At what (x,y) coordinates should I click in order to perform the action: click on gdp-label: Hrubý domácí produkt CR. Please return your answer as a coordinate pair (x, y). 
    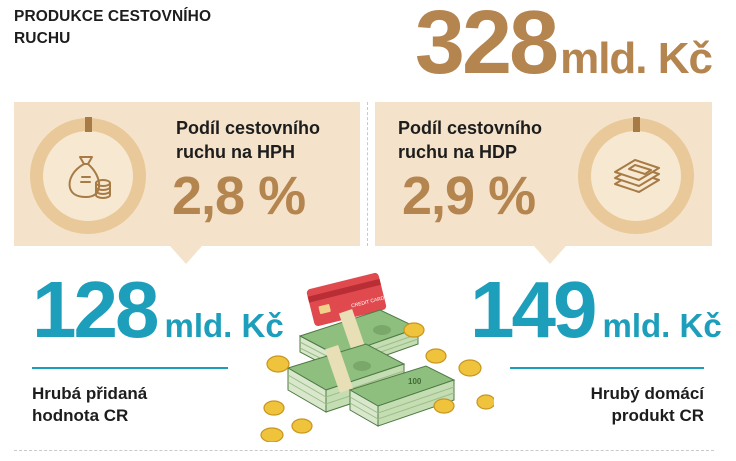
    Looking at the image, I should click on (647, 404).